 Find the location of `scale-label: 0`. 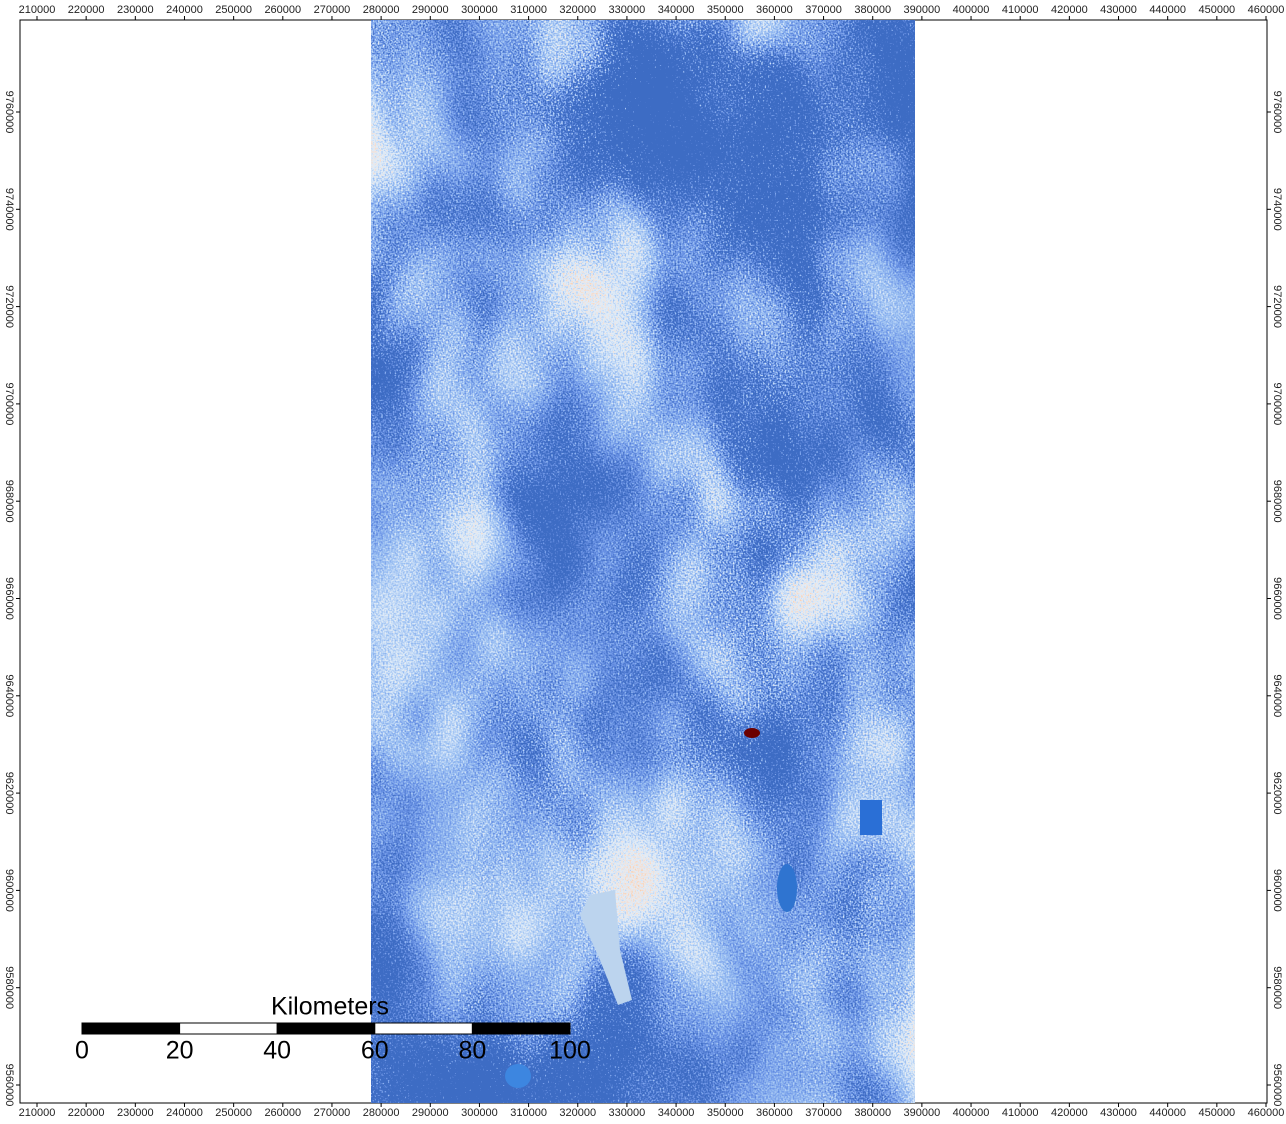

scale-label: 0 is located at coordinates (82, 1051).